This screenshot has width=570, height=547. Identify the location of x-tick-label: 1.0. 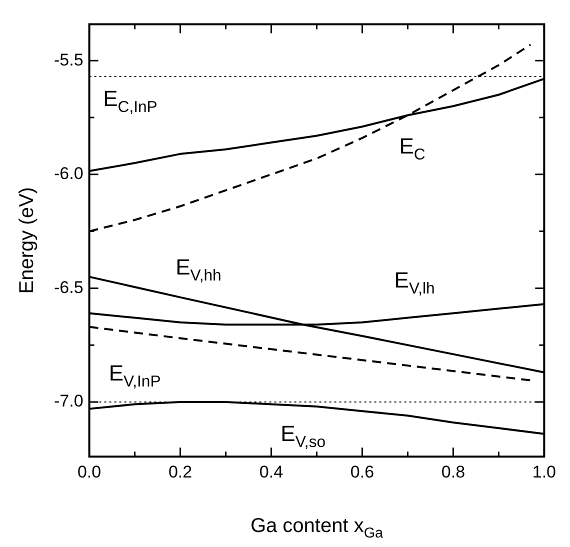
(544, 472).